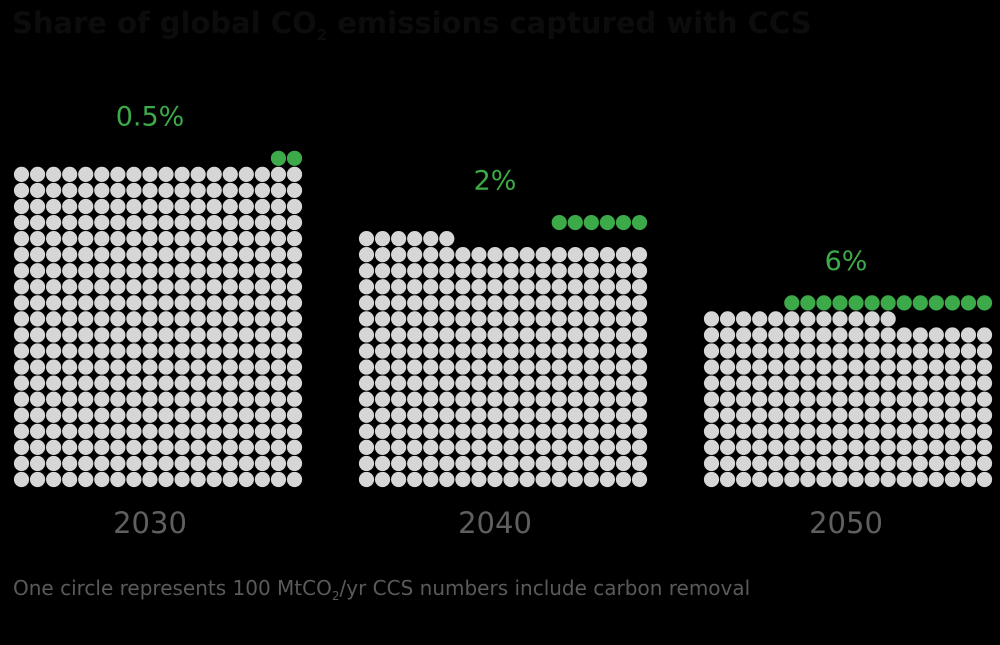 The width and height of the screenshot is (1000, 645). What do you see at coordinates (575, 222) in the screenshot?
I see `captured-circle` at bounding box center [575, 222].